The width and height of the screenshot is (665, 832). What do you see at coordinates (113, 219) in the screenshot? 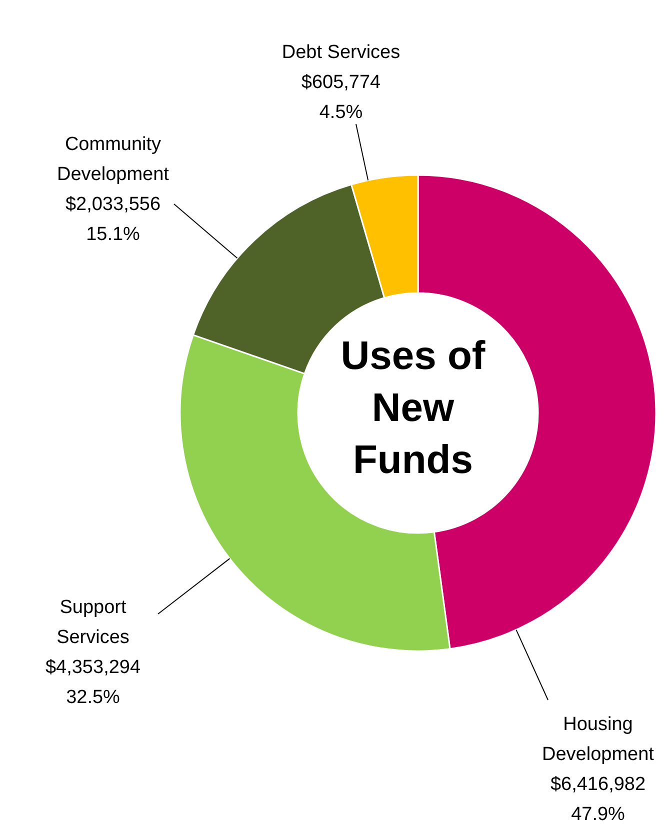
I see `data-label: $2,033,556 15.1%` at bounding box center [113, 219].